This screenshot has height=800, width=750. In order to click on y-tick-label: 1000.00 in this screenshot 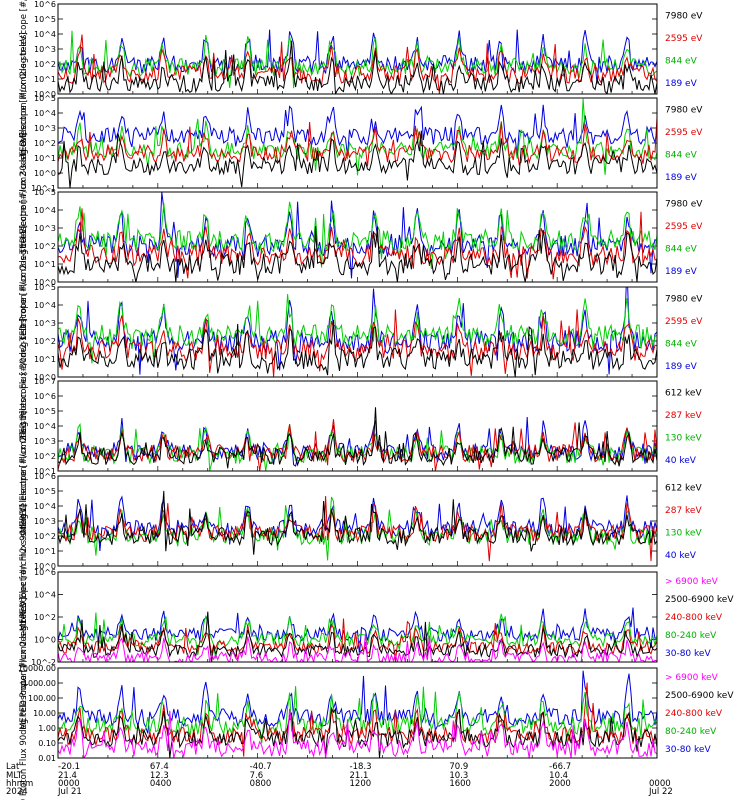, I will do `click(39, 683)`.